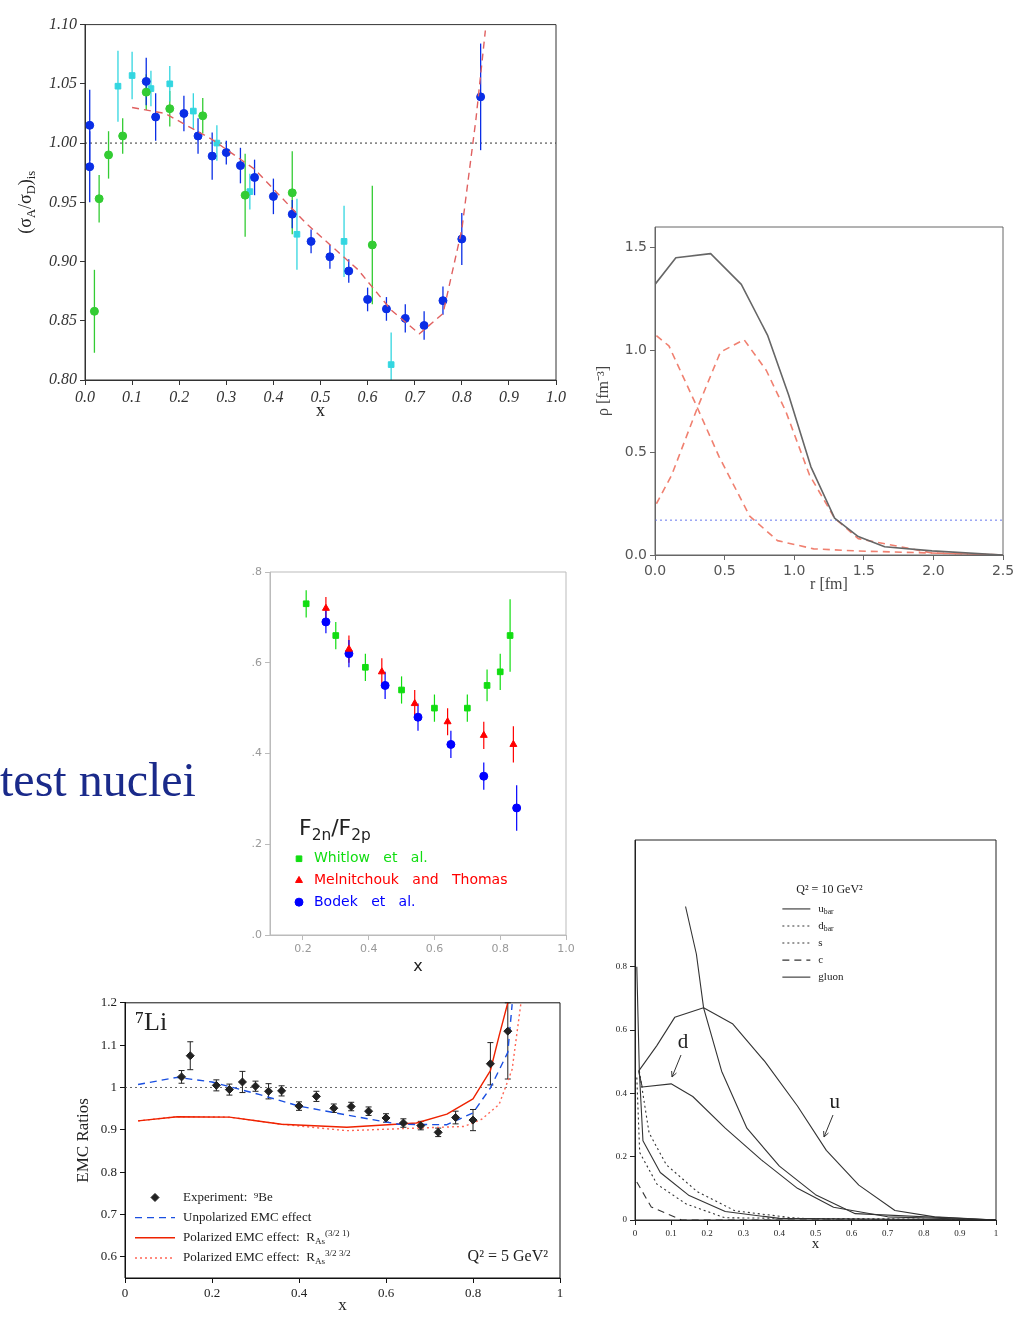  What do you see at coordinates (63, 142) in the screenshot?
I see `y-tick-label: 1.00` at bounding box center [63, 142].